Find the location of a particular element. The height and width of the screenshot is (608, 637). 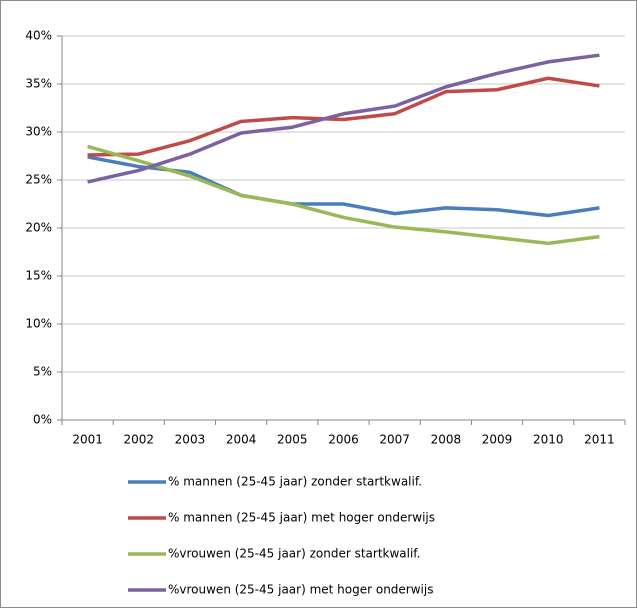

x-tick-label: 2007 is located at coordinates (394, 440).